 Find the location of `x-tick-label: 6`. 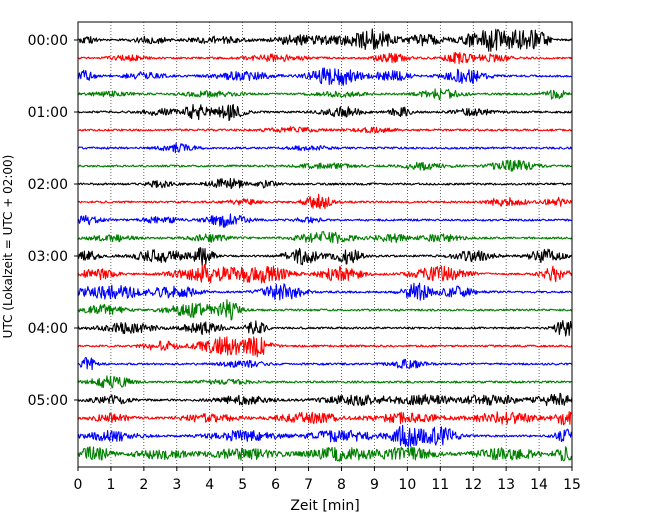

x-tick-label: 6 is located at coordinates (275, 485).